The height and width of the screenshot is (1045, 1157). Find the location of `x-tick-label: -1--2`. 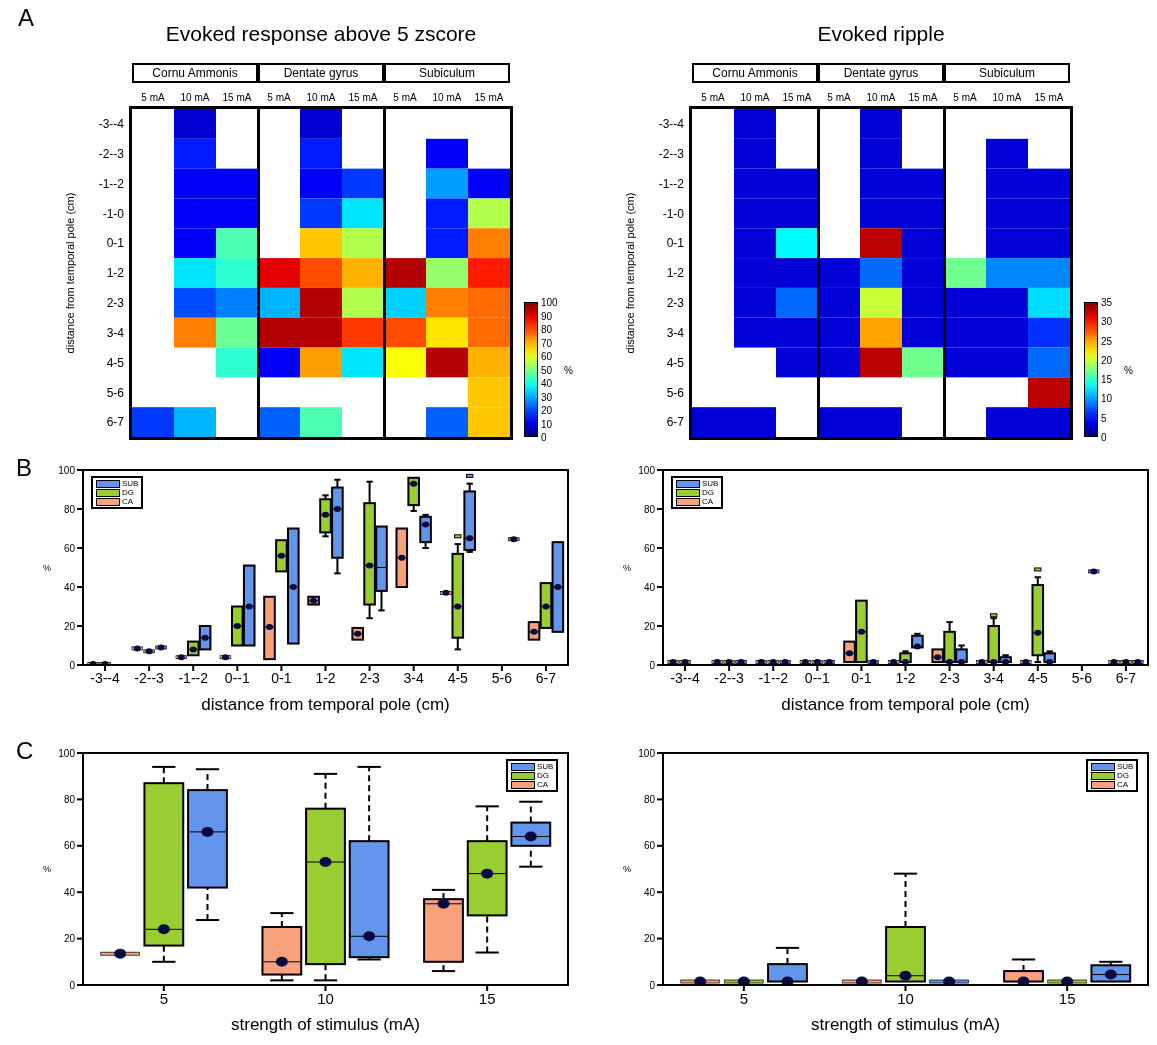

x-tick-label: -1--2 is located at coordinates (193, 677).